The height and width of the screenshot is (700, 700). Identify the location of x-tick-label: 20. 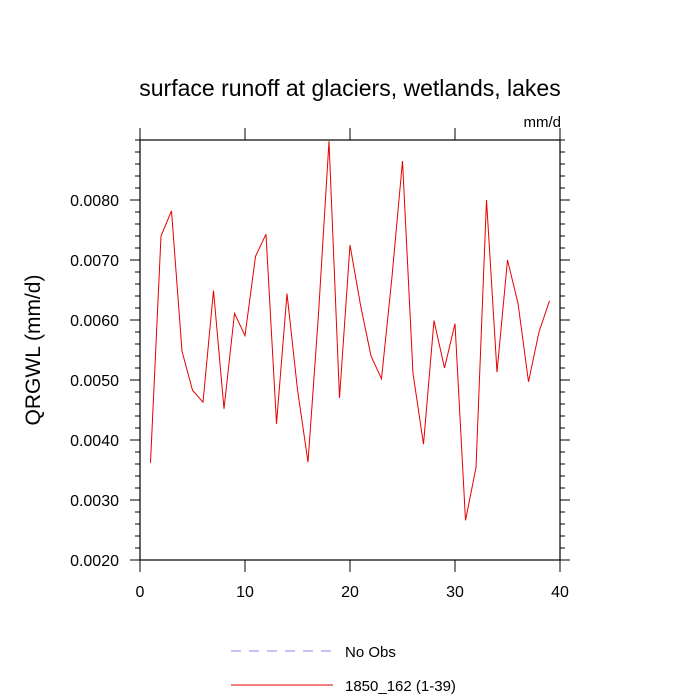
(350, 592).